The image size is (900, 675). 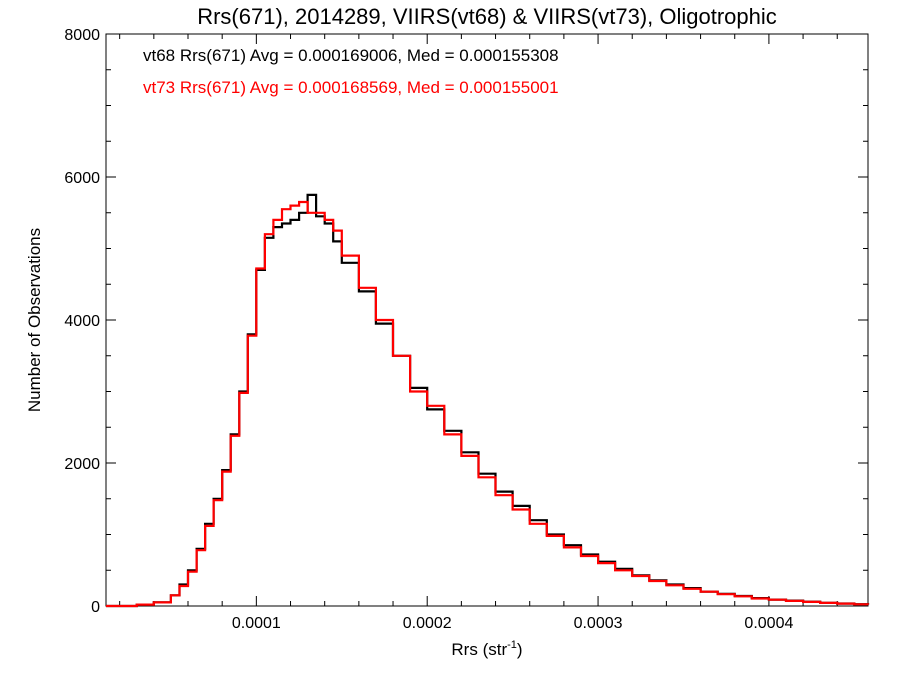 I want to click on y-tick-label: 2000, so click(x=82, y=464).